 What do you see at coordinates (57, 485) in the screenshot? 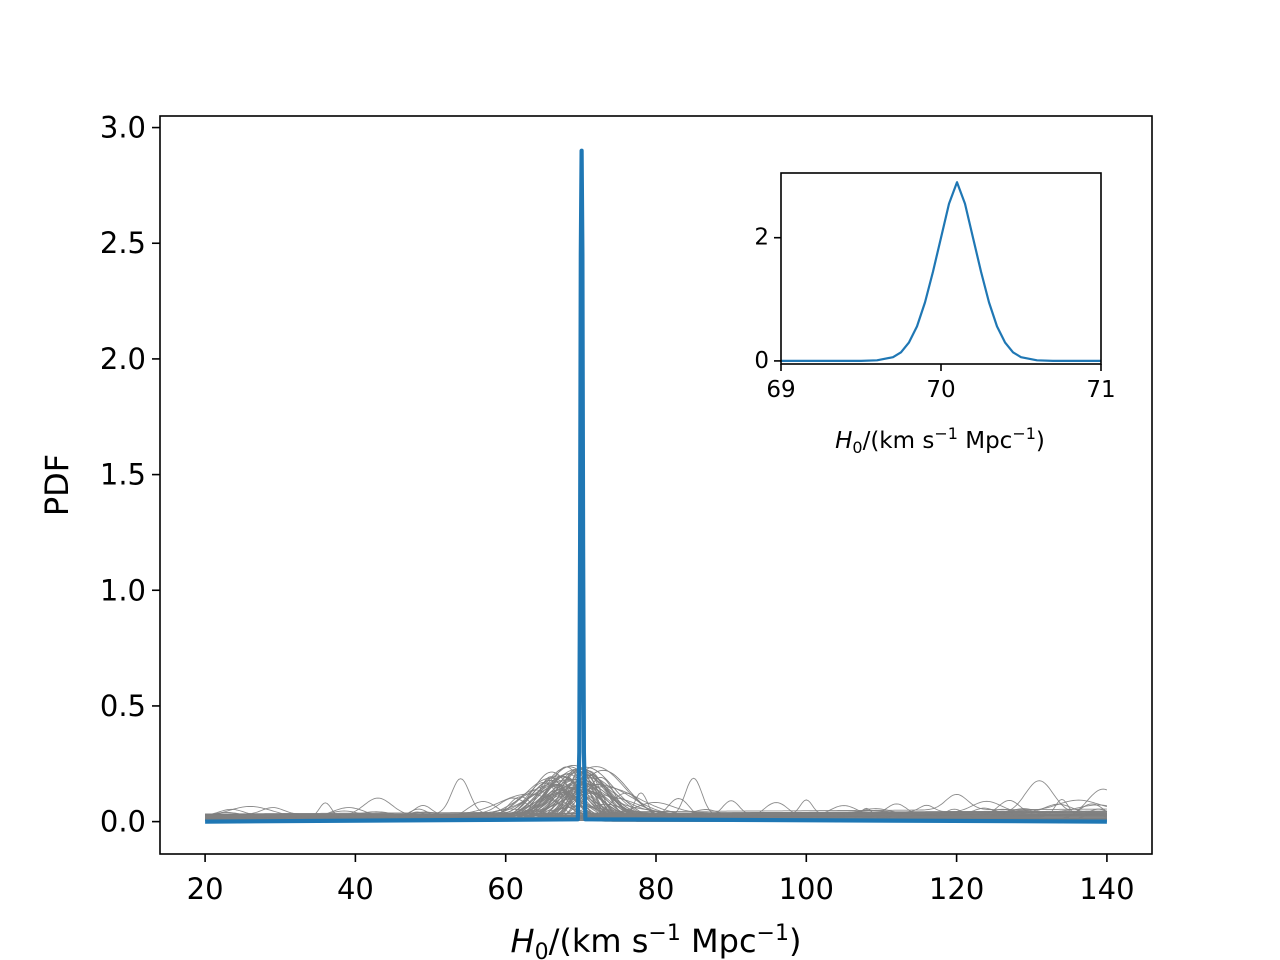
I see `main-y-axis-label: PDF` at bounding box center [57, 485].